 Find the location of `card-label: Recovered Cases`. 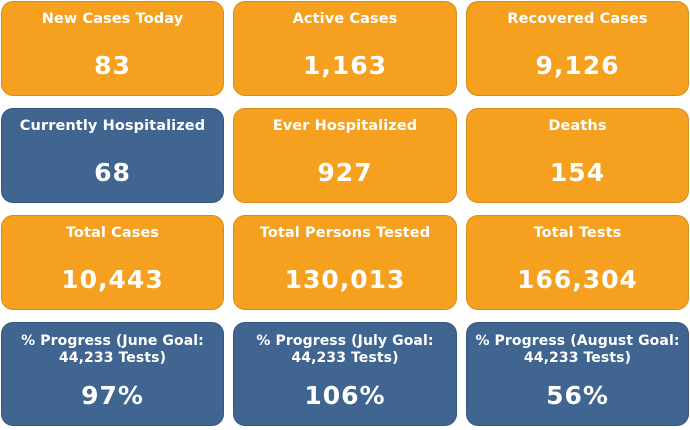

card-label: Recovered Cases is located at coordinates (577, 19).